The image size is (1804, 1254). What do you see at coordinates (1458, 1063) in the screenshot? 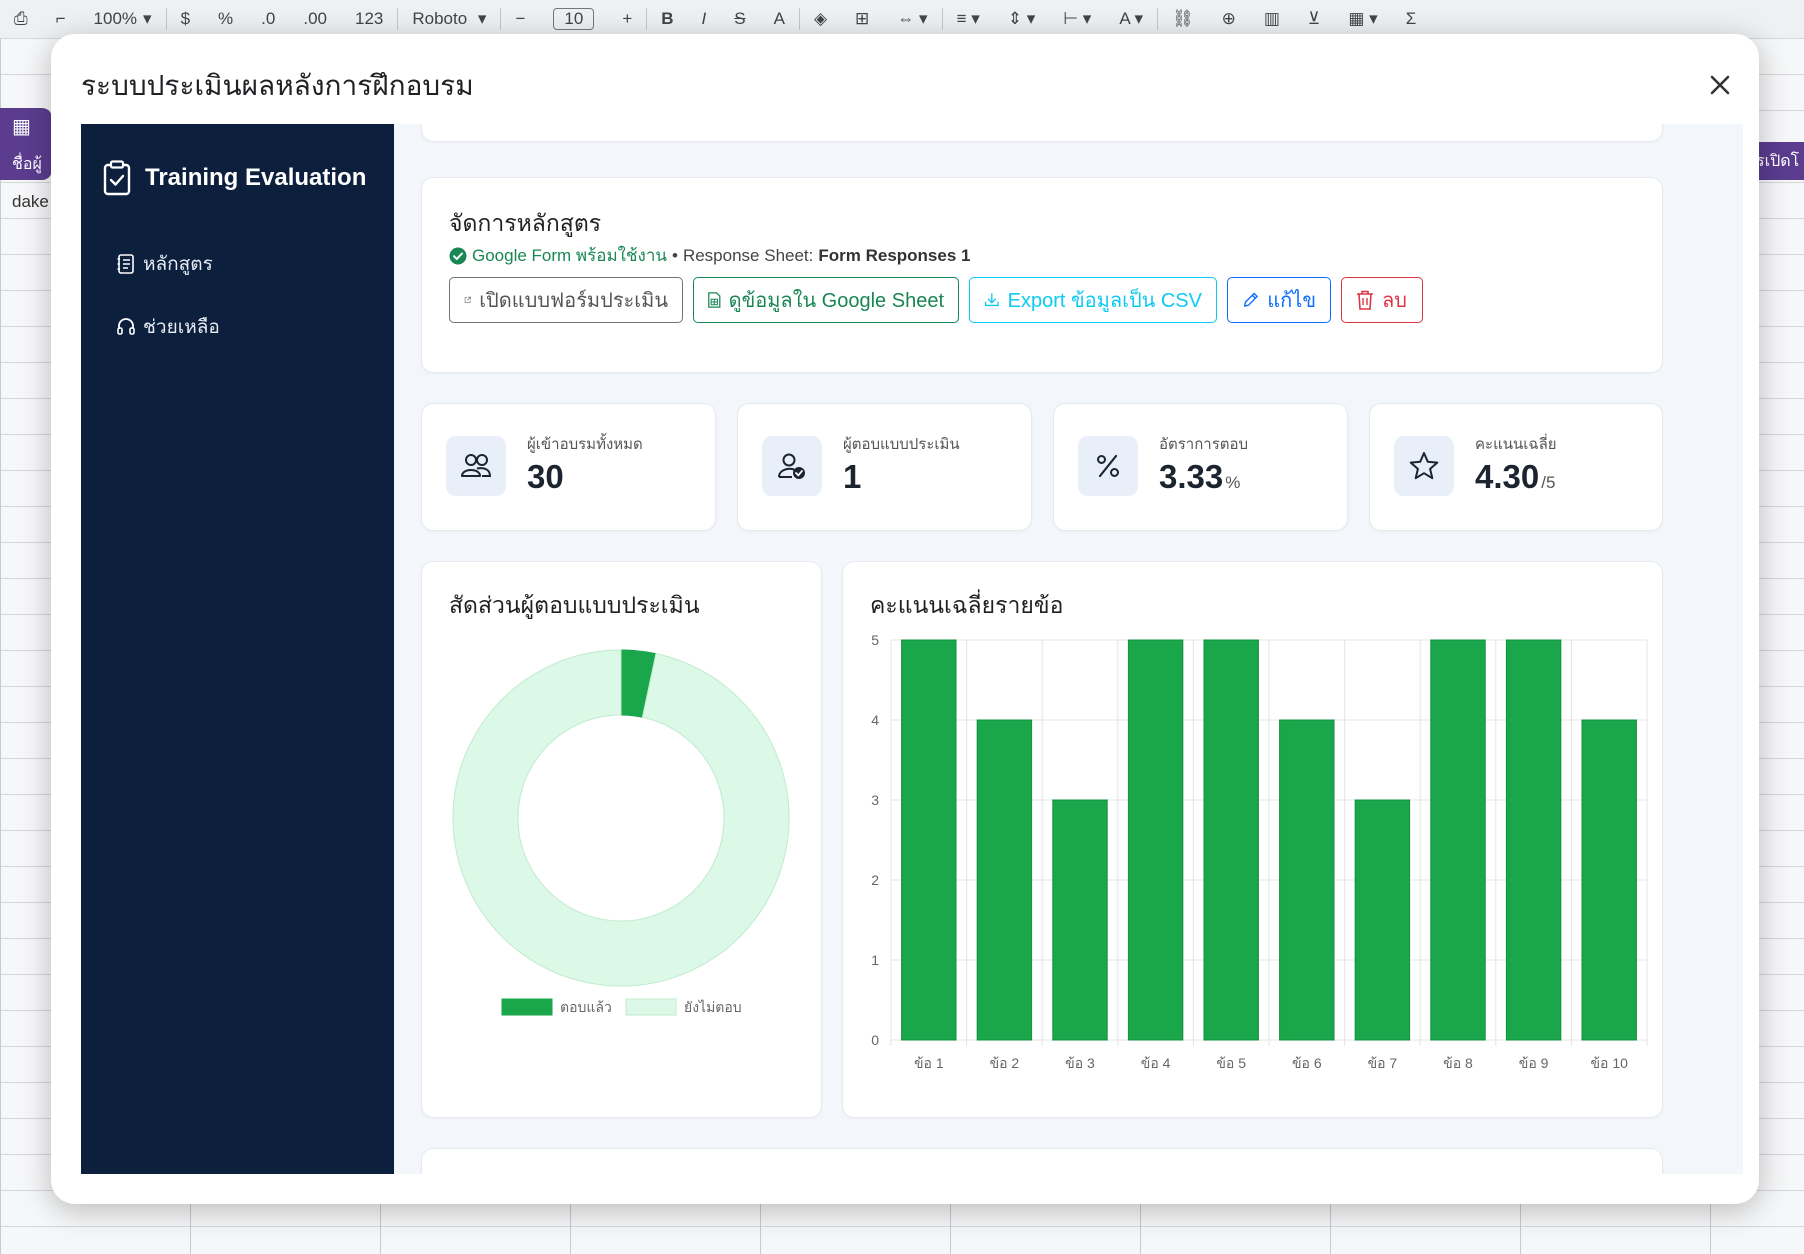
I see `x-tick-label: ข้อ 8` at bounding box center [1458, 1063].